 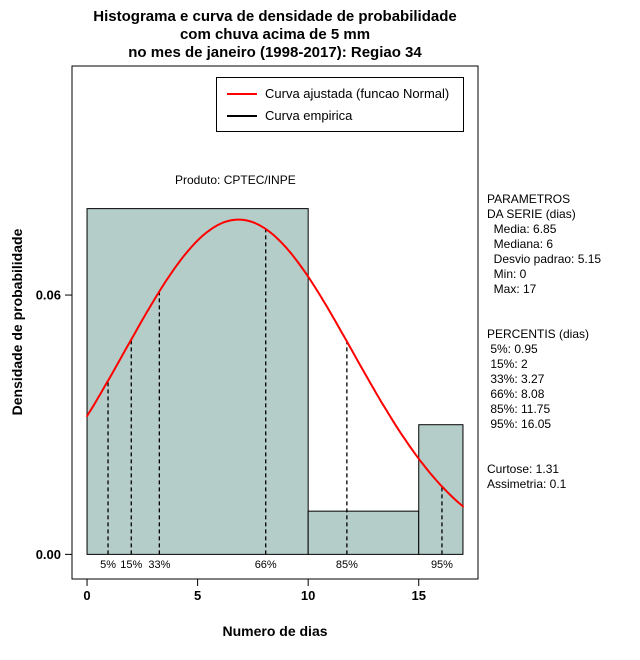 I want to click on stats-line: 5%: 0.95, so click(x=512, y=349).